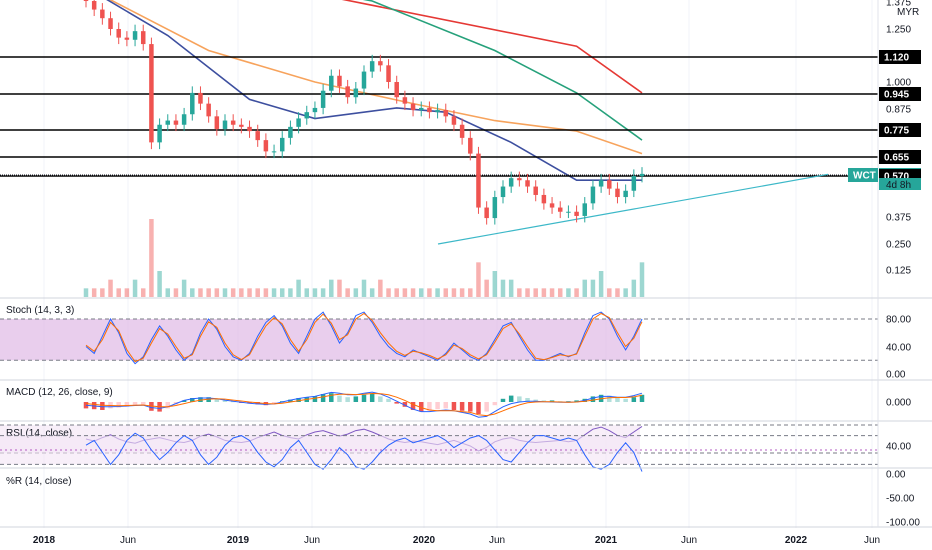  Describe the element at coordinates (896, 131) in the screenshot. I see `level-tag-label: 0.775` at that location.